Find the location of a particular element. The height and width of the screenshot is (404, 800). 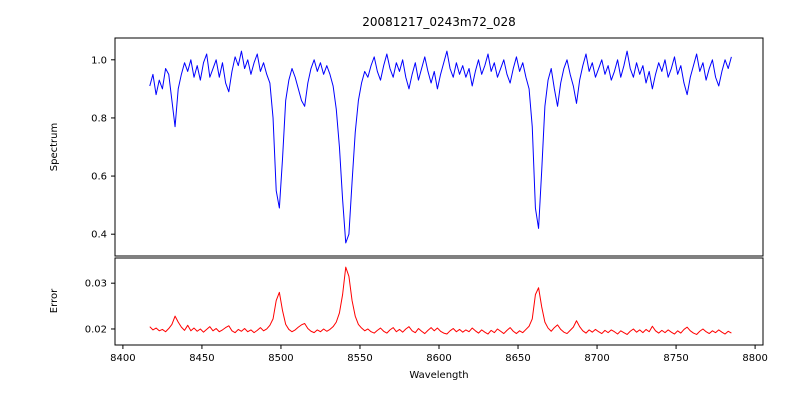

x-axis-label: Wavelength is located at coordinates (438, 375).